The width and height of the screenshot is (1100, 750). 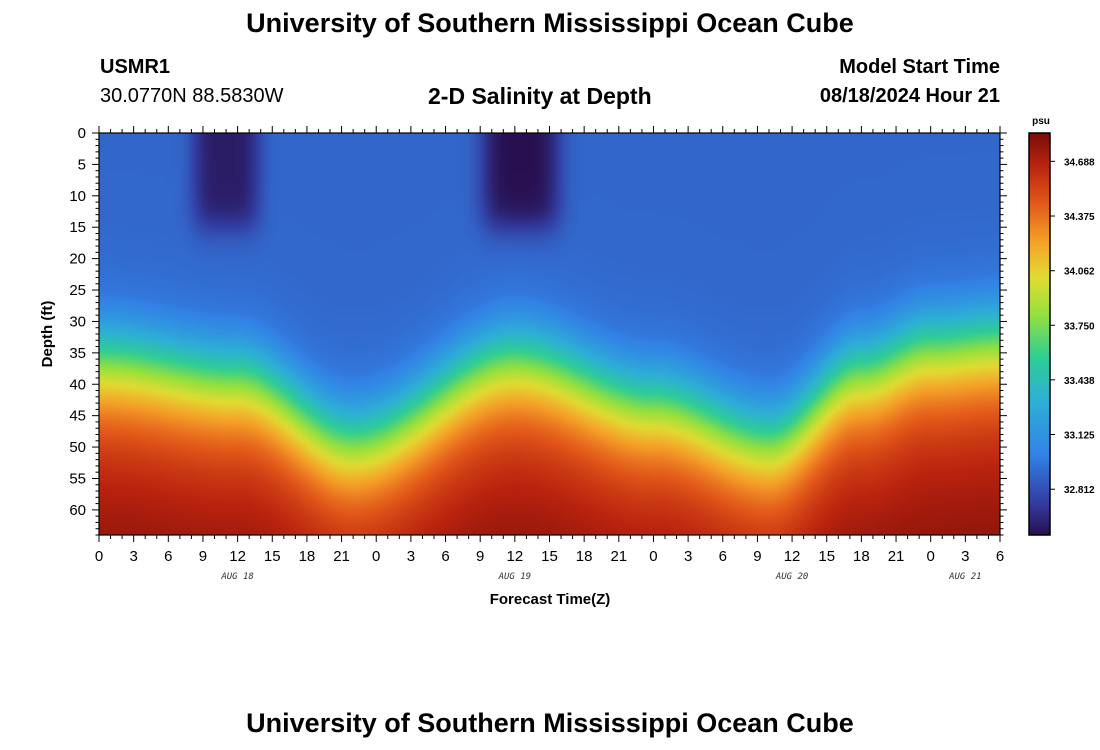 What do you see at coordinates (77, 510) in the screenshot?
I see `y-tick-label: 60` at bounding box center [77, 510].